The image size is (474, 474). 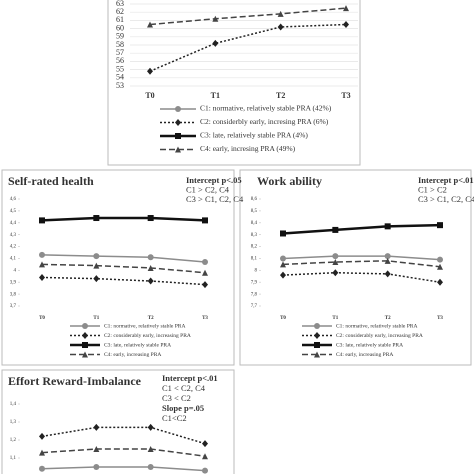 I want to click on annotation: C1<C2, so click(x=174, y=418).